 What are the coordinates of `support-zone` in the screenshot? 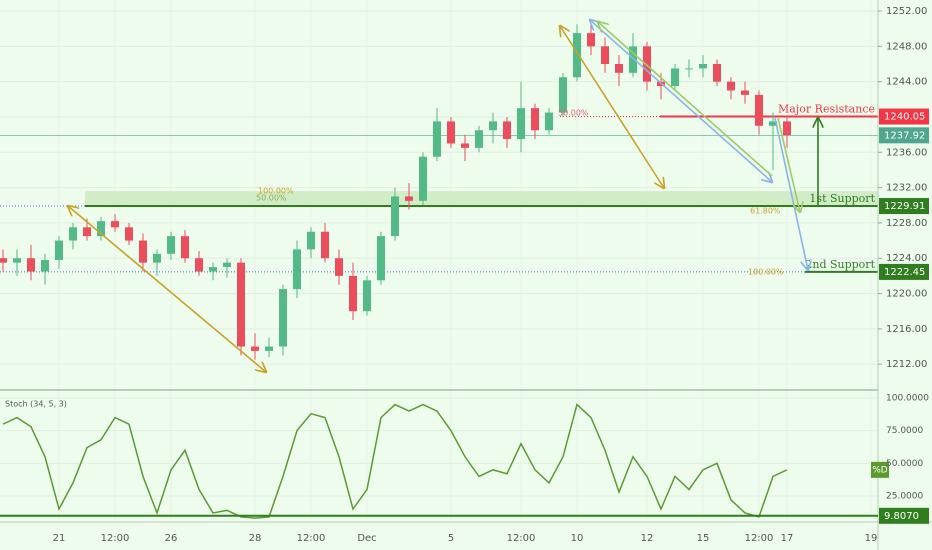 It's located at (481, 199).